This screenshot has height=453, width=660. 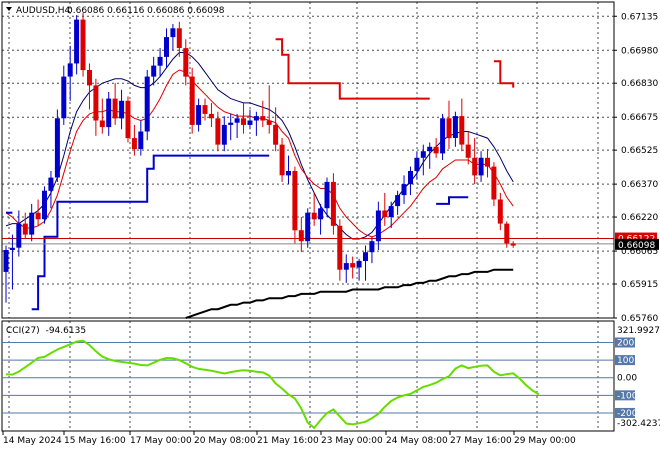 What do you see at coordinates (32, 441) in the screenshot?
I see `time-tick-label: 14 May 2024` at bounding box center [32, 441].